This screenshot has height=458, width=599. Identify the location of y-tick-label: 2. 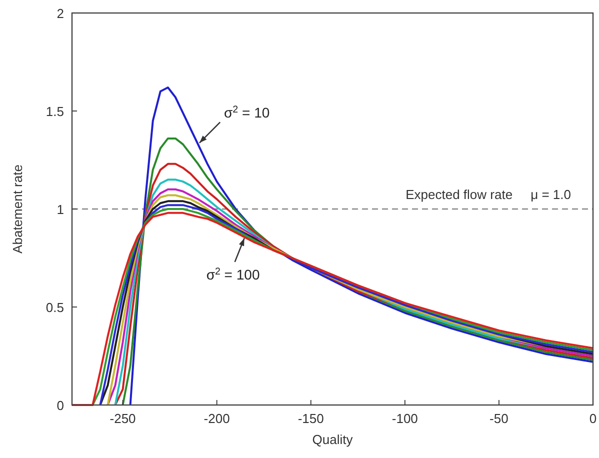
(60, 13).